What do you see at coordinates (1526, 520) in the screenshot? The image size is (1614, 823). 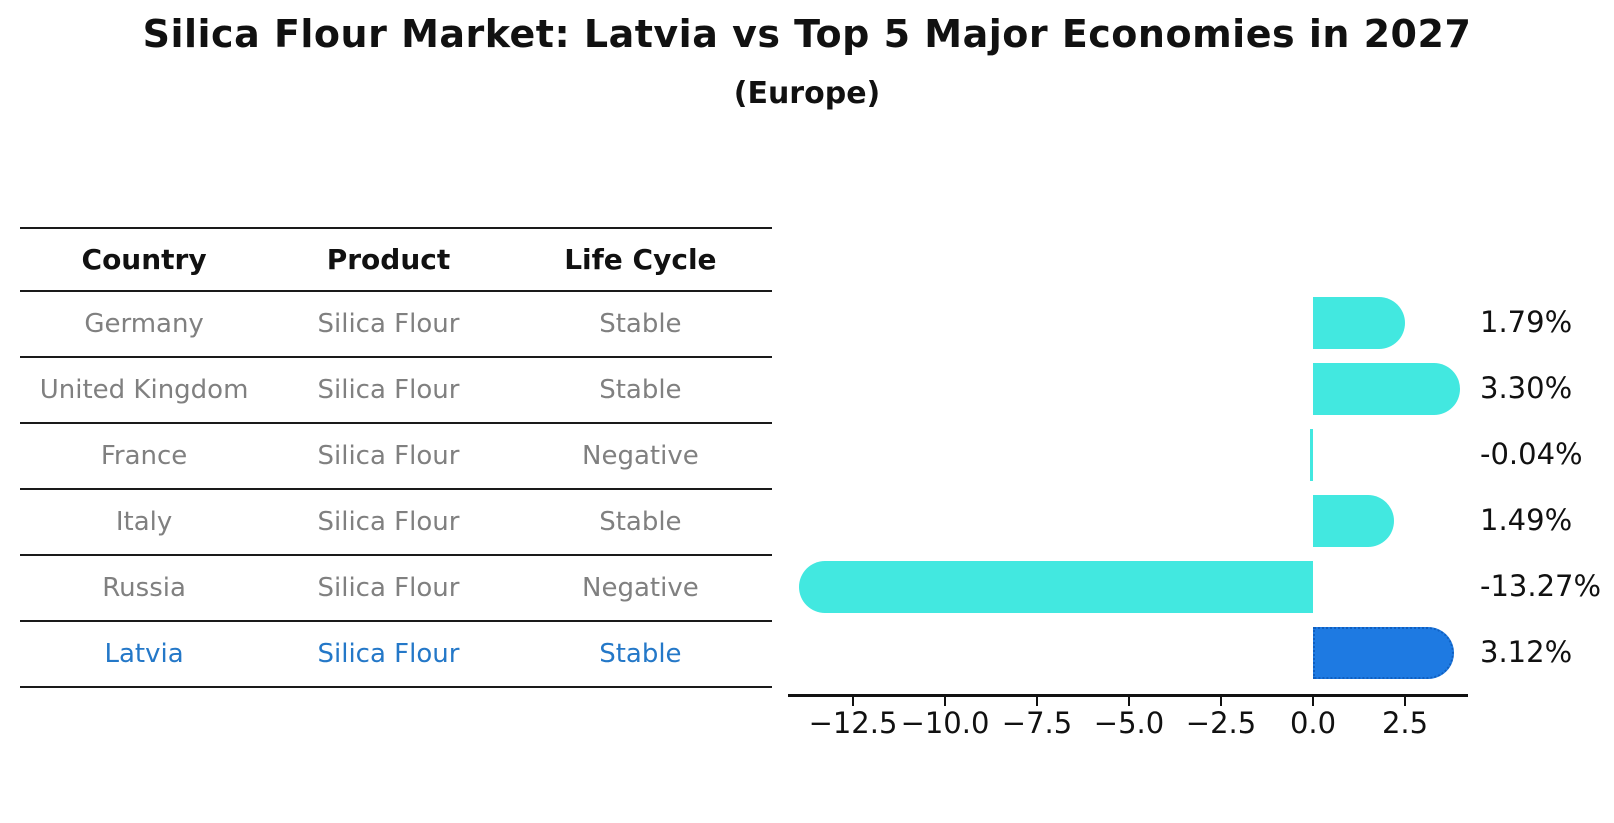 I see `value-label-italy: 1.49%` at bounding box center [1526, 520].